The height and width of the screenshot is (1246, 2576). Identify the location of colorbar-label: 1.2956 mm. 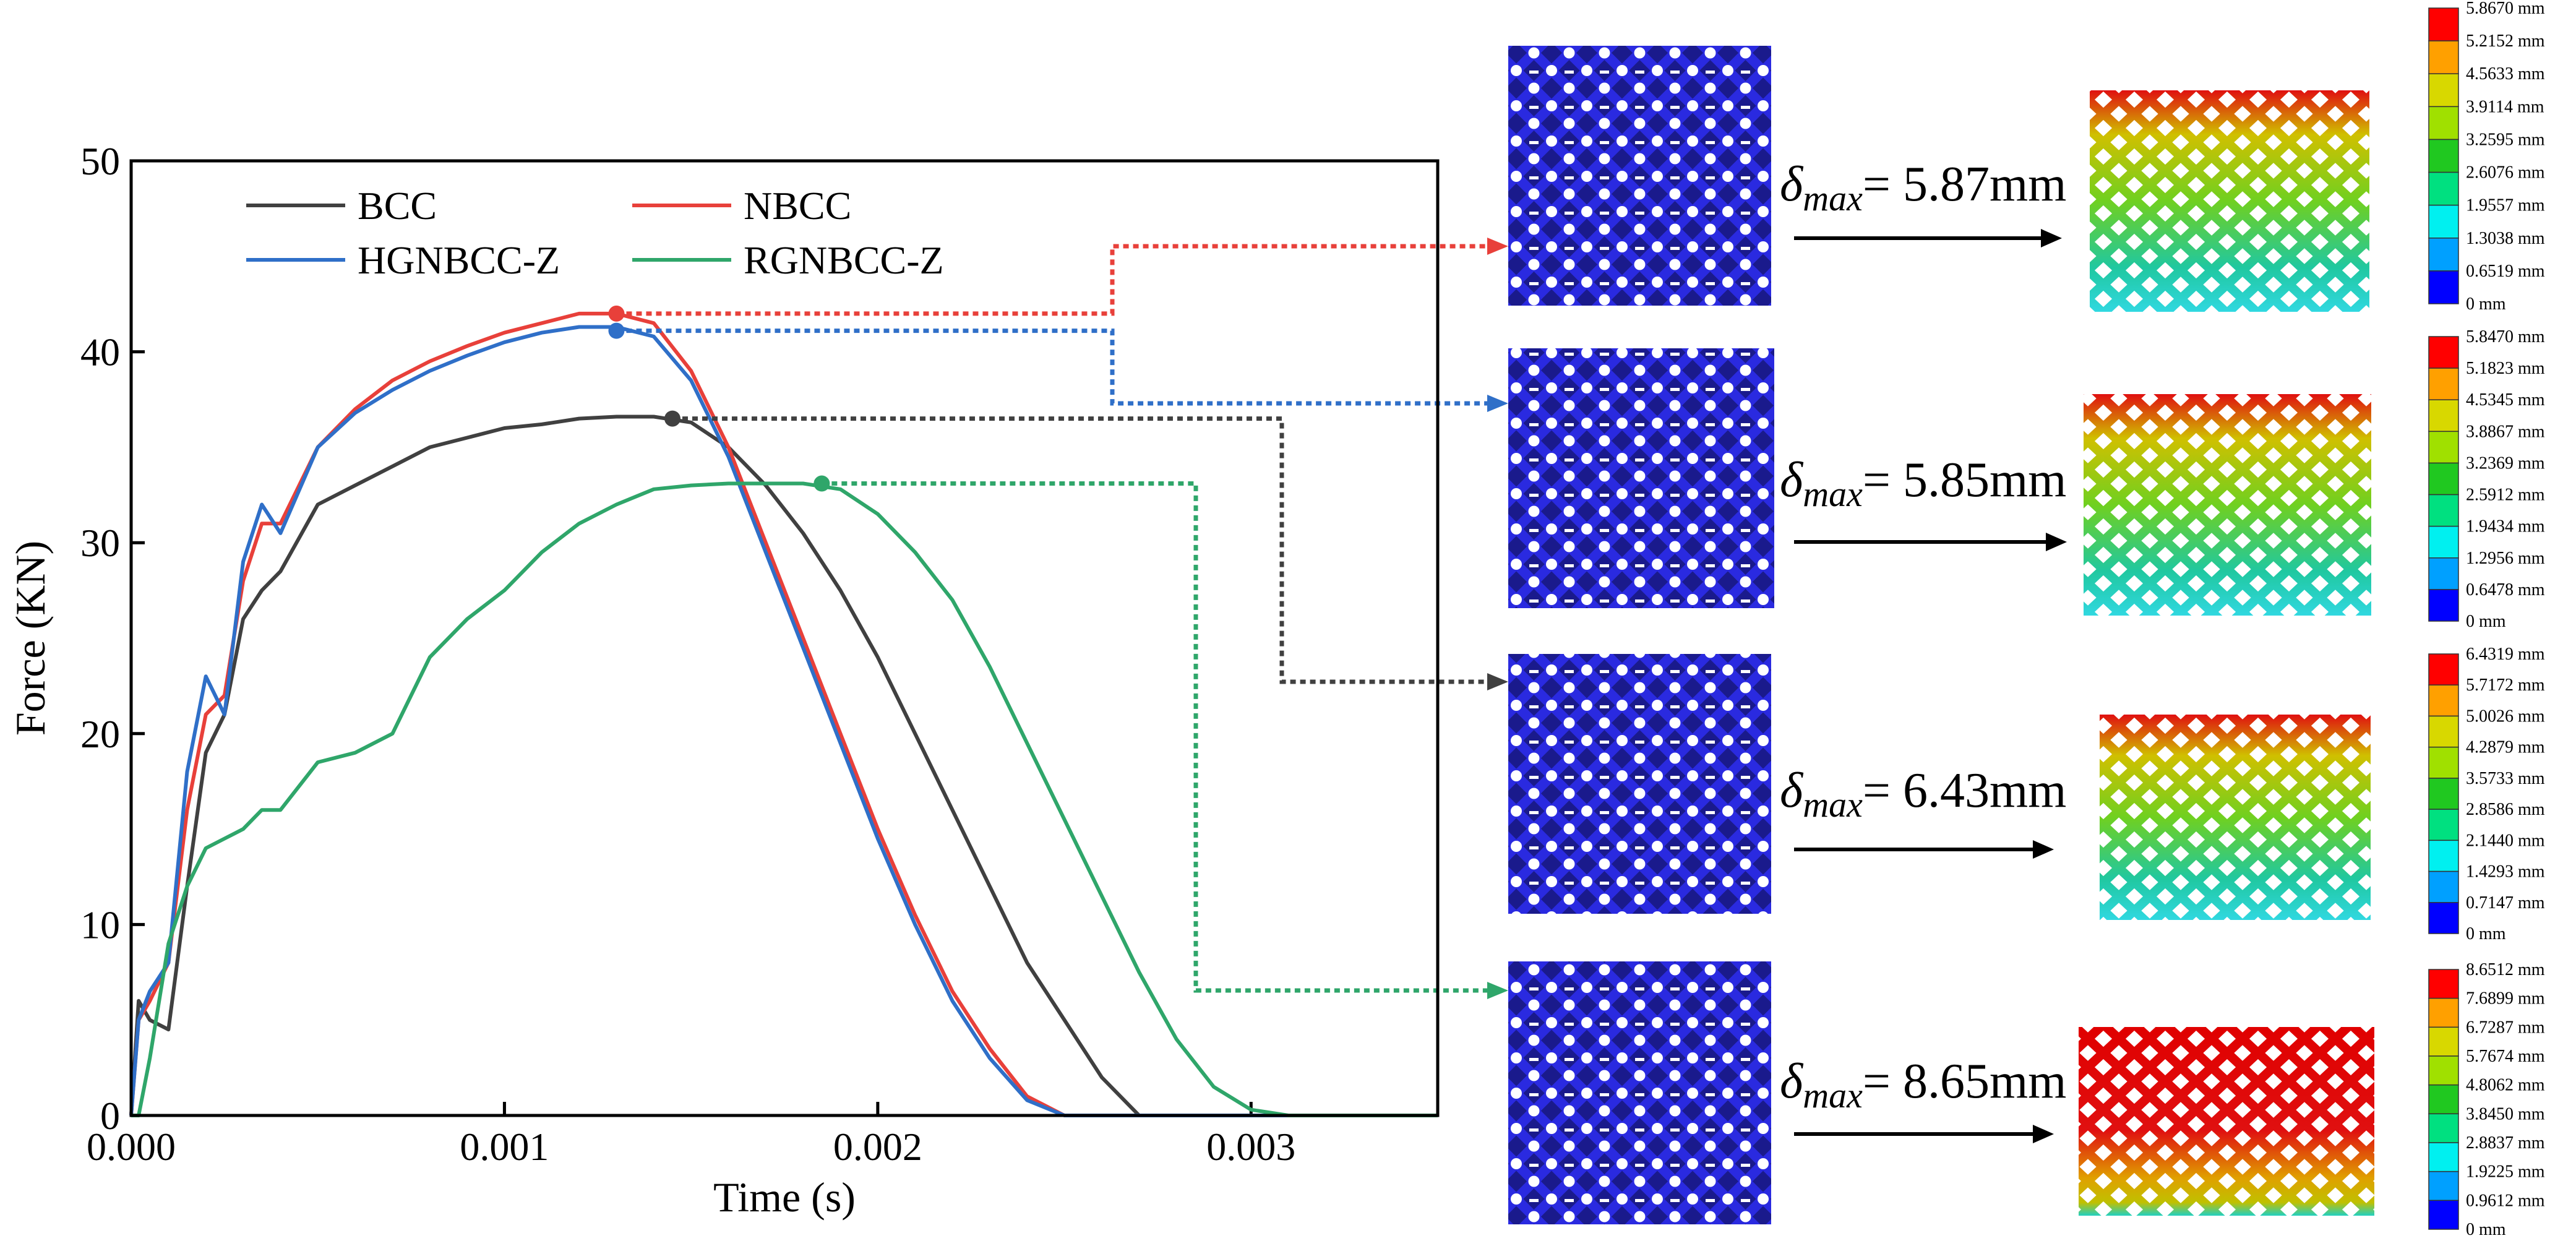
(2505, 558).